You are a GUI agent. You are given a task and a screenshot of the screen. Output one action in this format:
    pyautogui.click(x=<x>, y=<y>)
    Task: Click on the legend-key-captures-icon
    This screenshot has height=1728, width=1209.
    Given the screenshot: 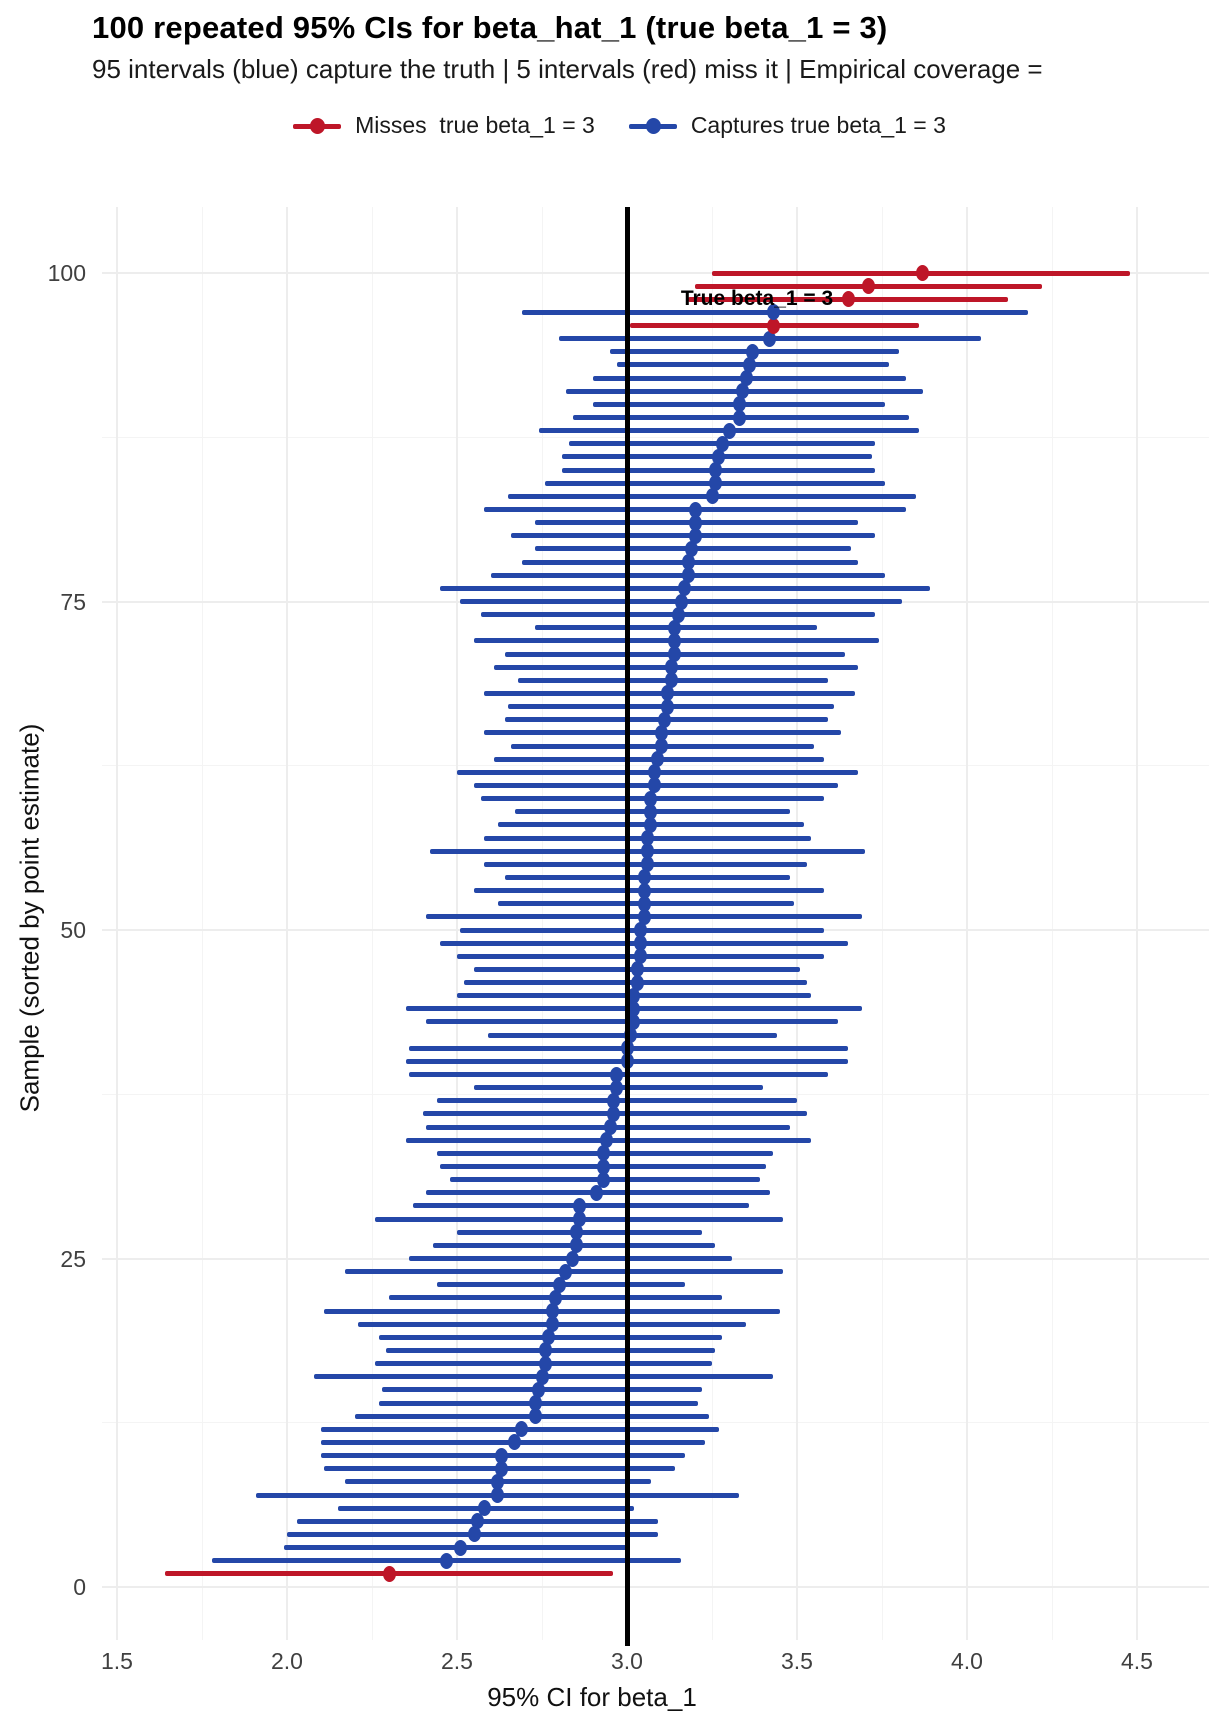 What is the action you would take?
    pyautogui.click(x=652, y=126)
    